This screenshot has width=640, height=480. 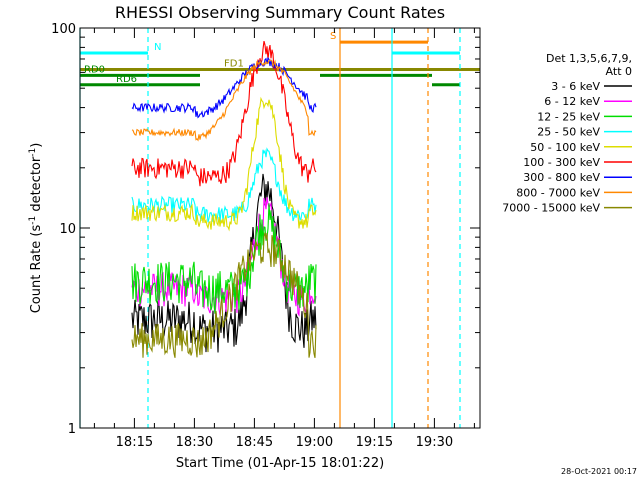 I want to click on x-tick-label: 19:15, so click(x=374, y=442).